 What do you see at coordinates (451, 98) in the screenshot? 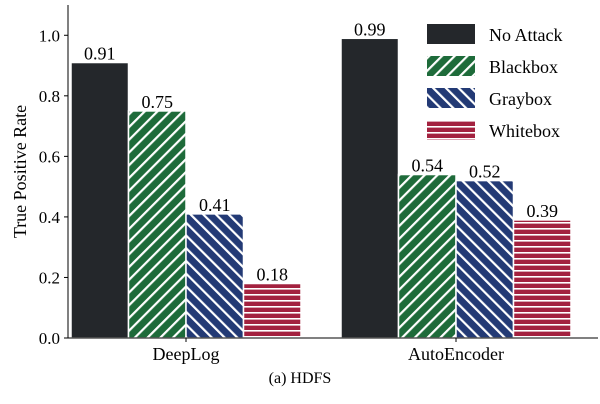
I see `legend-swatch-graybox` at bounding box center [451, 98].